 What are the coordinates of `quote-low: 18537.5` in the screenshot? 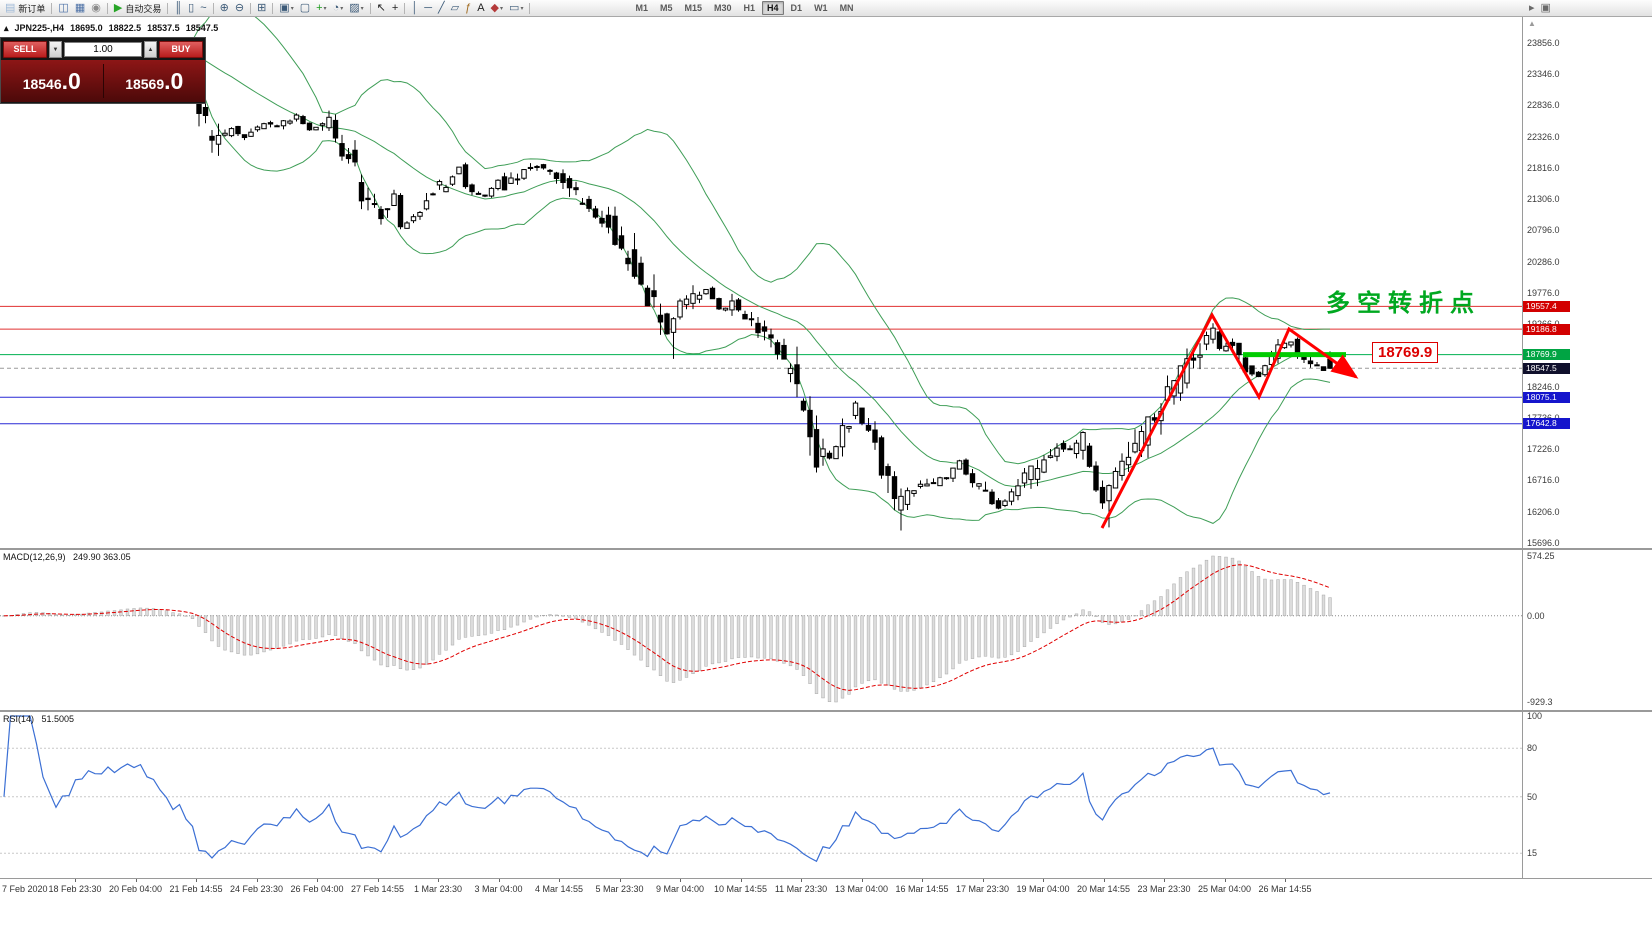 It's located at (163, 28).